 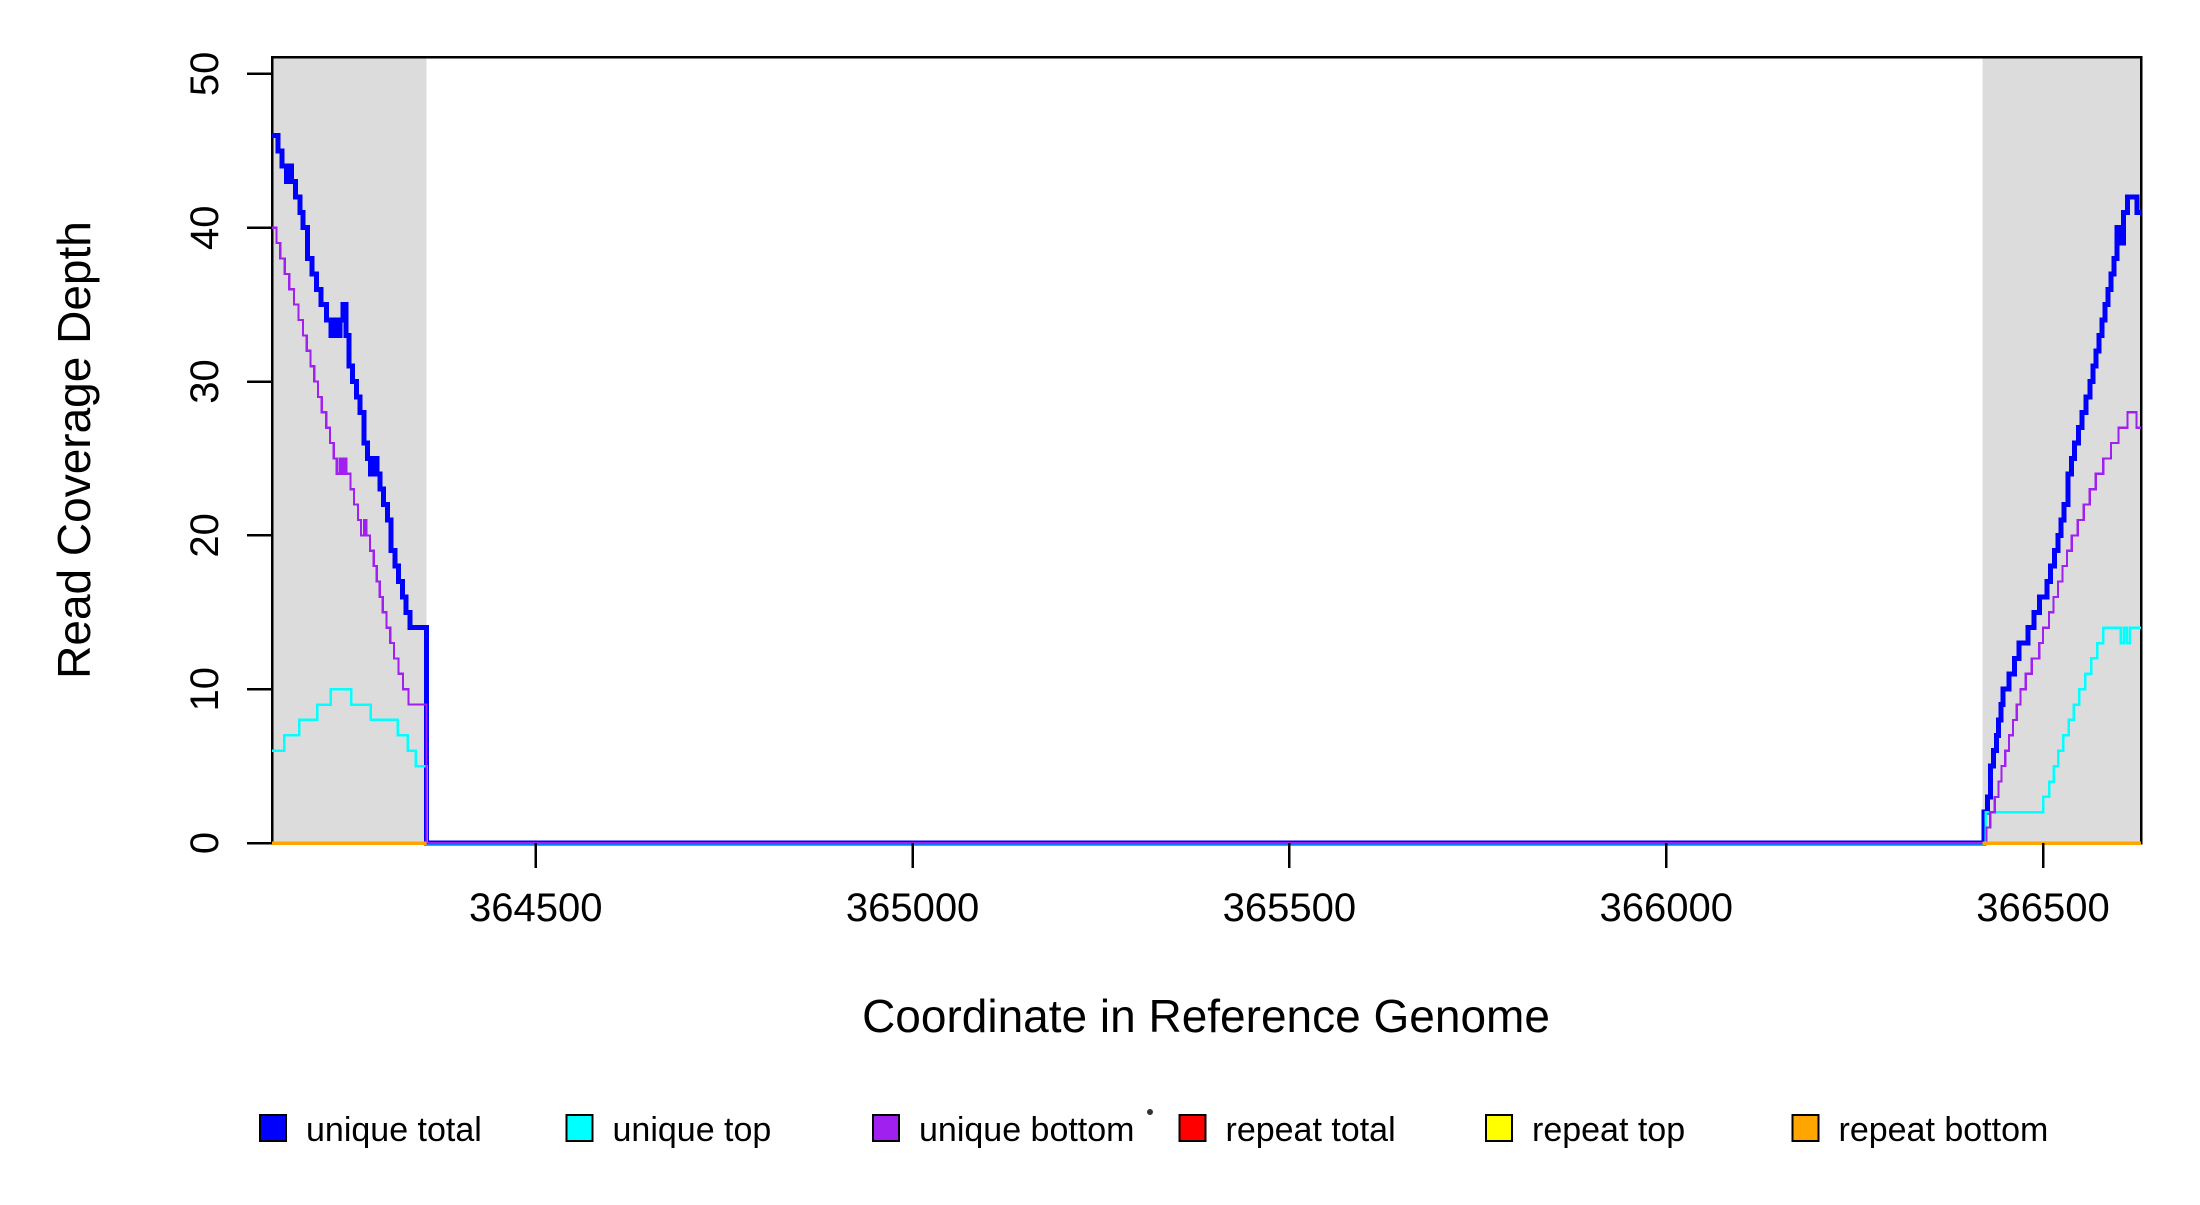 I want to click on legend-item-repeat-top: repeat top, so click(x=1585, y=1130).